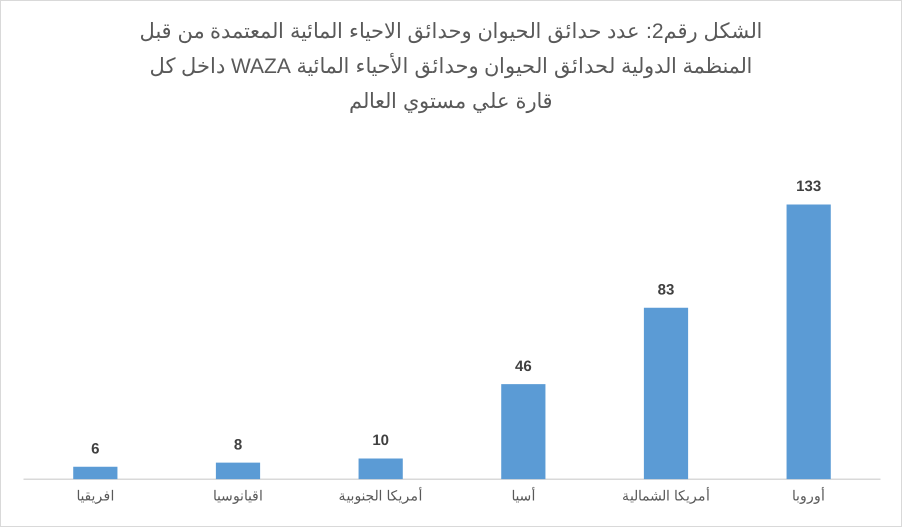 This screenshot has width=902, height=527. What do you see at coordinates (381, 441) in the screenshot?
I see `data-label: 10` at bounding box center [381, 441].